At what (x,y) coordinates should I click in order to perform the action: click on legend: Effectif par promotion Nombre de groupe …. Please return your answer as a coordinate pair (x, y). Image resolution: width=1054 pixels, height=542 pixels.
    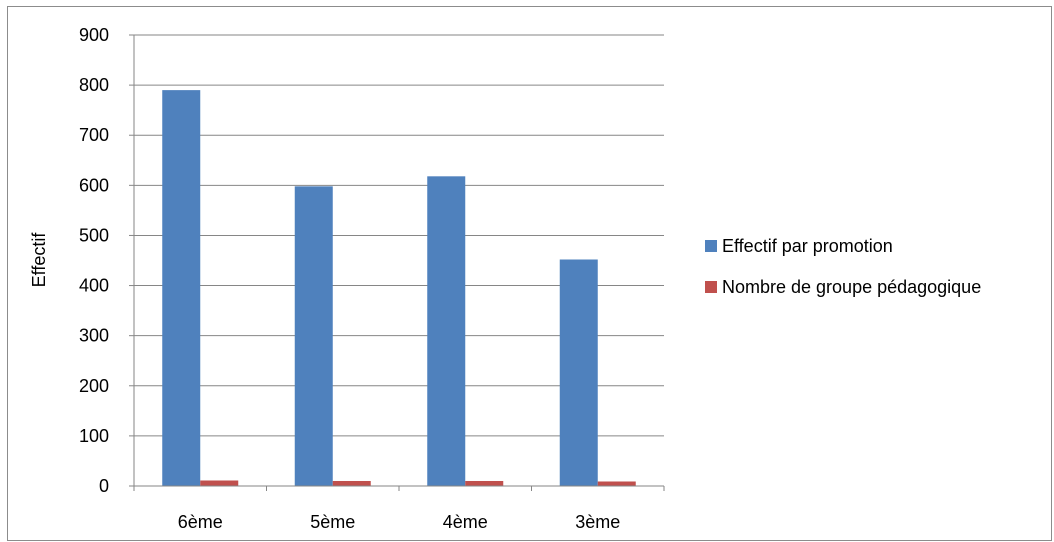
    Looking at the image, I should click on (843, 277).